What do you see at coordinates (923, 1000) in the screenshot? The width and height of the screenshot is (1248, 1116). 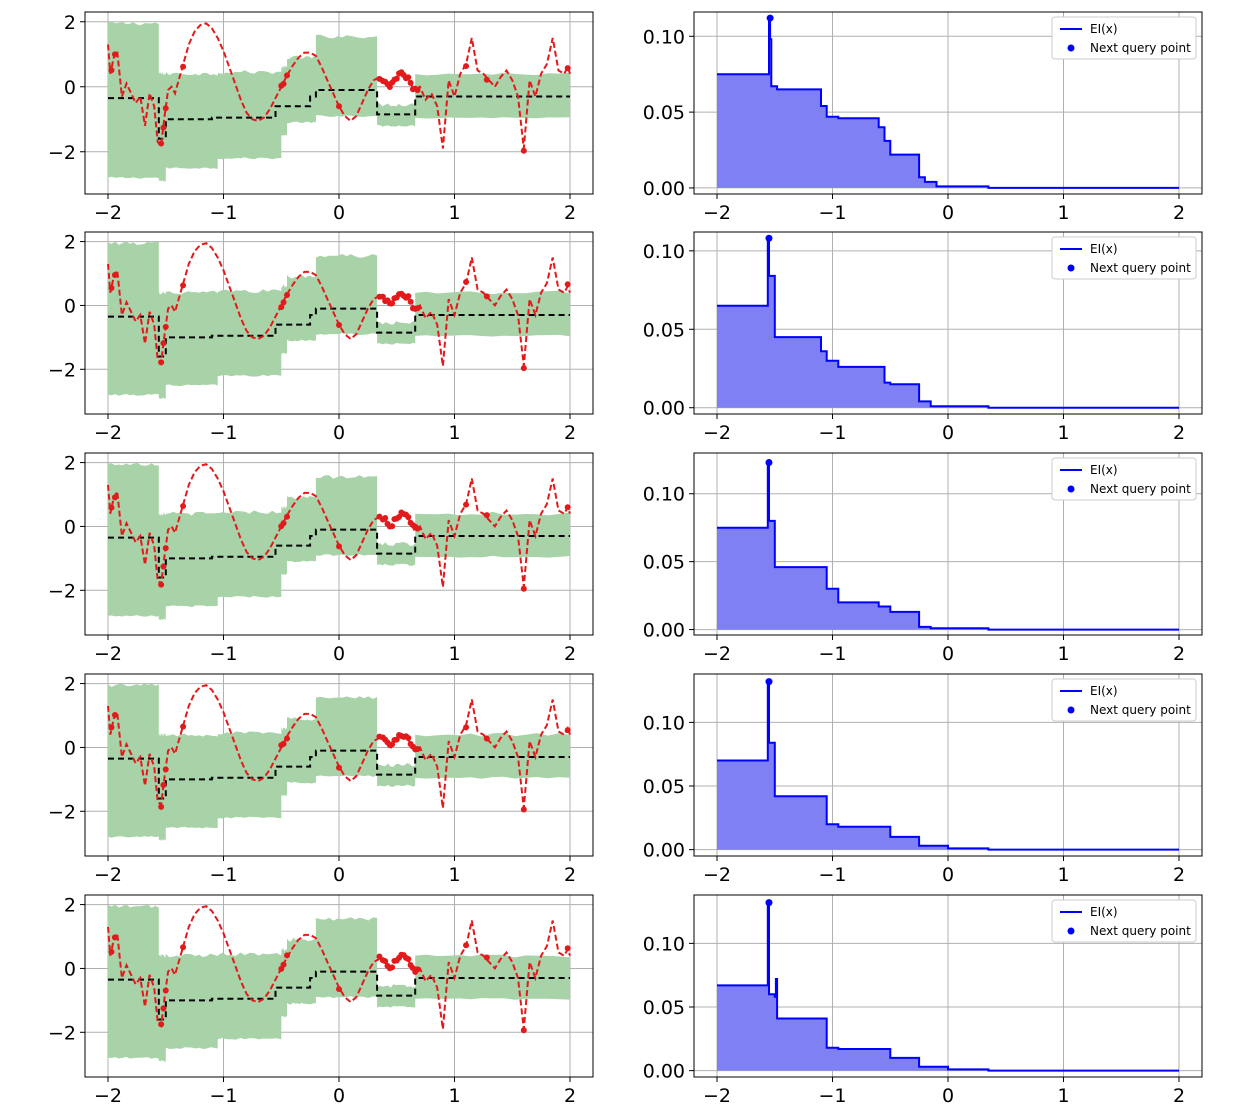 I see `expected-improvement-panel: EI(x) Next query point −2 −1 0 1 2 0.00 0.05 0.10` at bounding box center [923, 1000].